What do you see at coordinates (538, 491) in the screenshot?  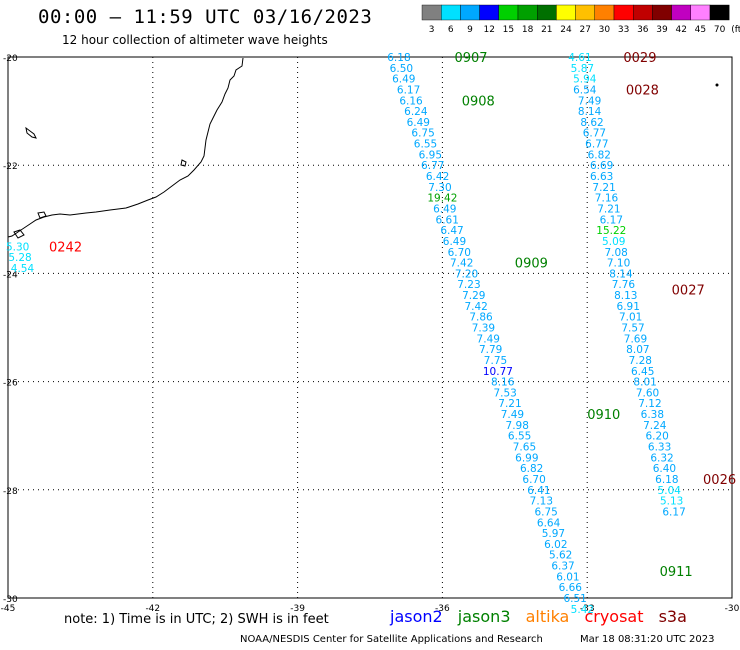 I see `swh-value: 6.41` at bounding box center [538, 491].